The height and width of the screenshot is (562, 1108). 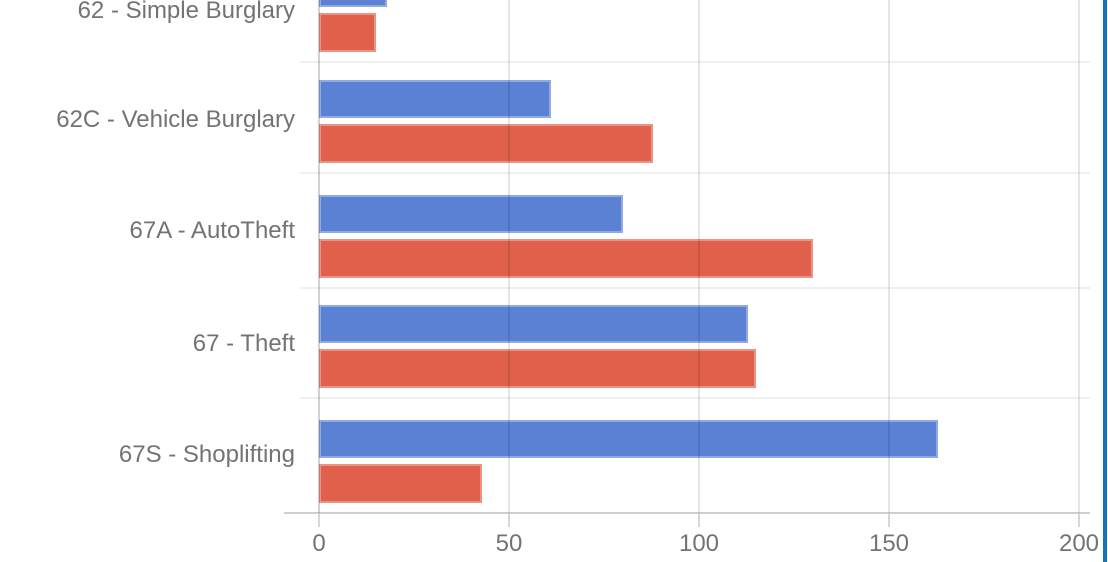 I want to click on window-right-edge-border, so click(x=1105, y=281).